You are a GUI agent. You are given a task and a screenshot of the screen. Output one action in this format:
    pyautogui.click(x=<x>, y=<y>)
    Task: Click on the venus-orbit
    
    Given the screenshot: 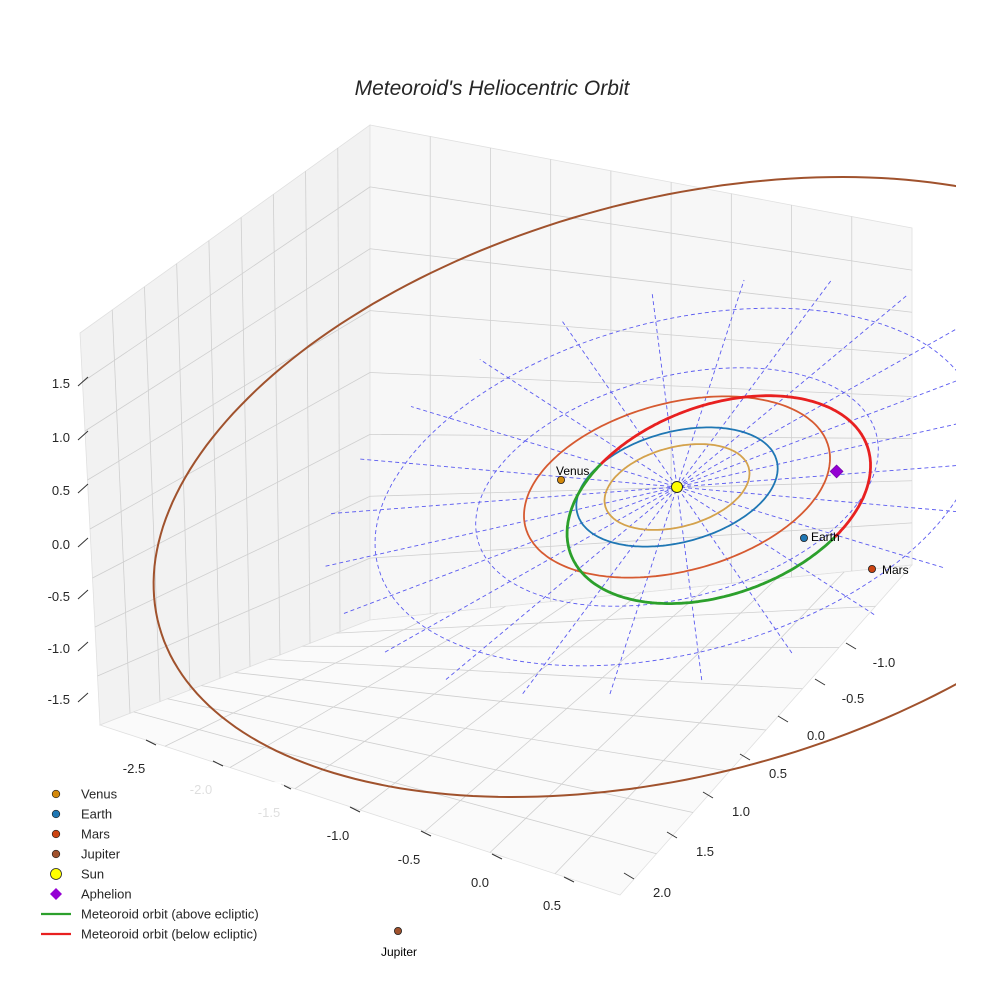 What is the action you would take?
    pyautogui.click(x=677, y=487)
    